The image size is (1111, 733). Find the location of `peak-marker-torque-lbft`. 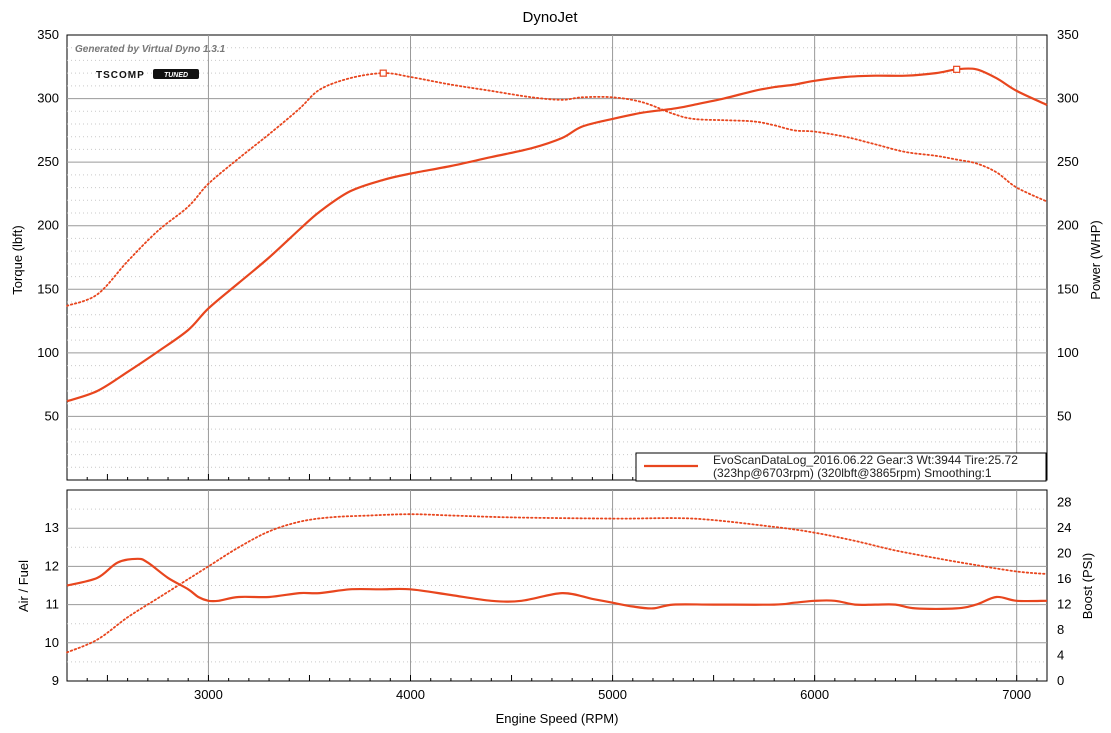

peak-marker-torque-lbft is located at coordinates (383, 73).